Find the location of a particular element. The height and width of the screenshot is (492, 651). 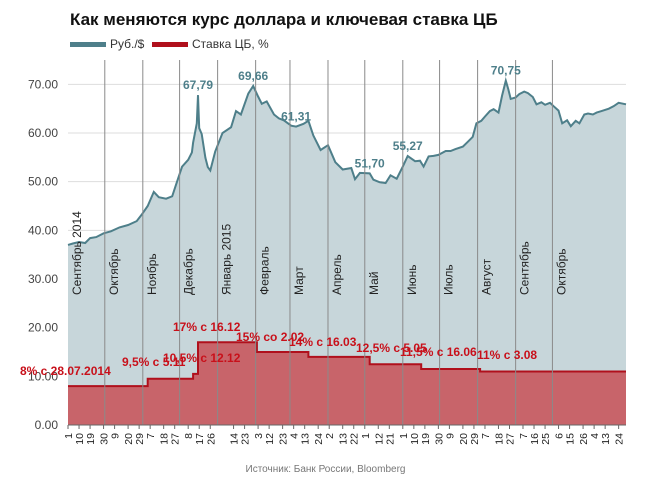

y-tick-label: 60.00 is located at coordinates (43, 133).